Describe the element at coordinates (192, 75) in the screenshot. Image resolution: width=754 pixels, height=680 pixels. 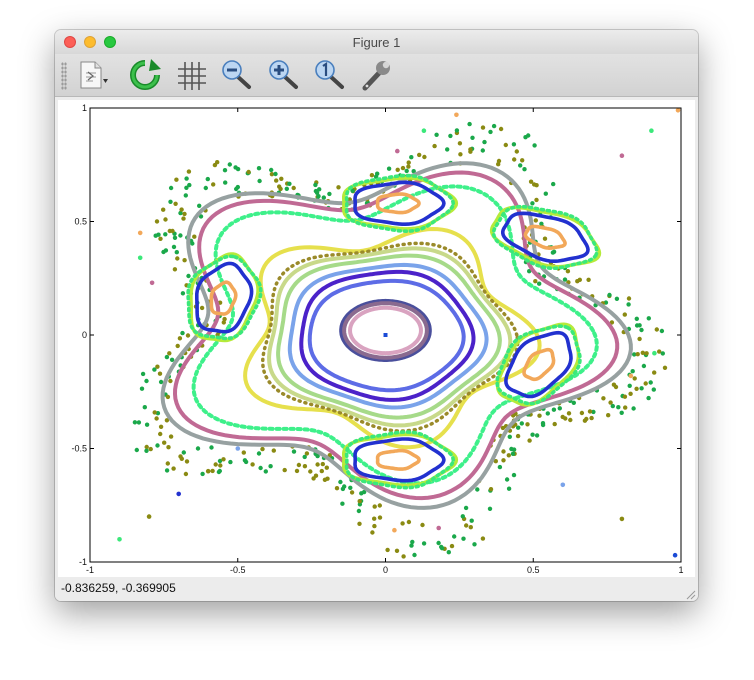
I see `grid-icon` at that location.